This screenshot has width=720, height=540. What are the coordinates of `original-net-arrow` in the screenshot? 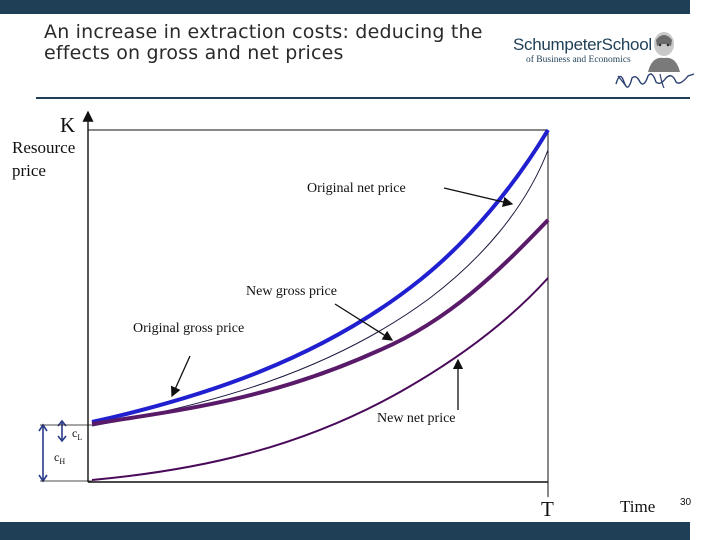 It's located at (478, 197).